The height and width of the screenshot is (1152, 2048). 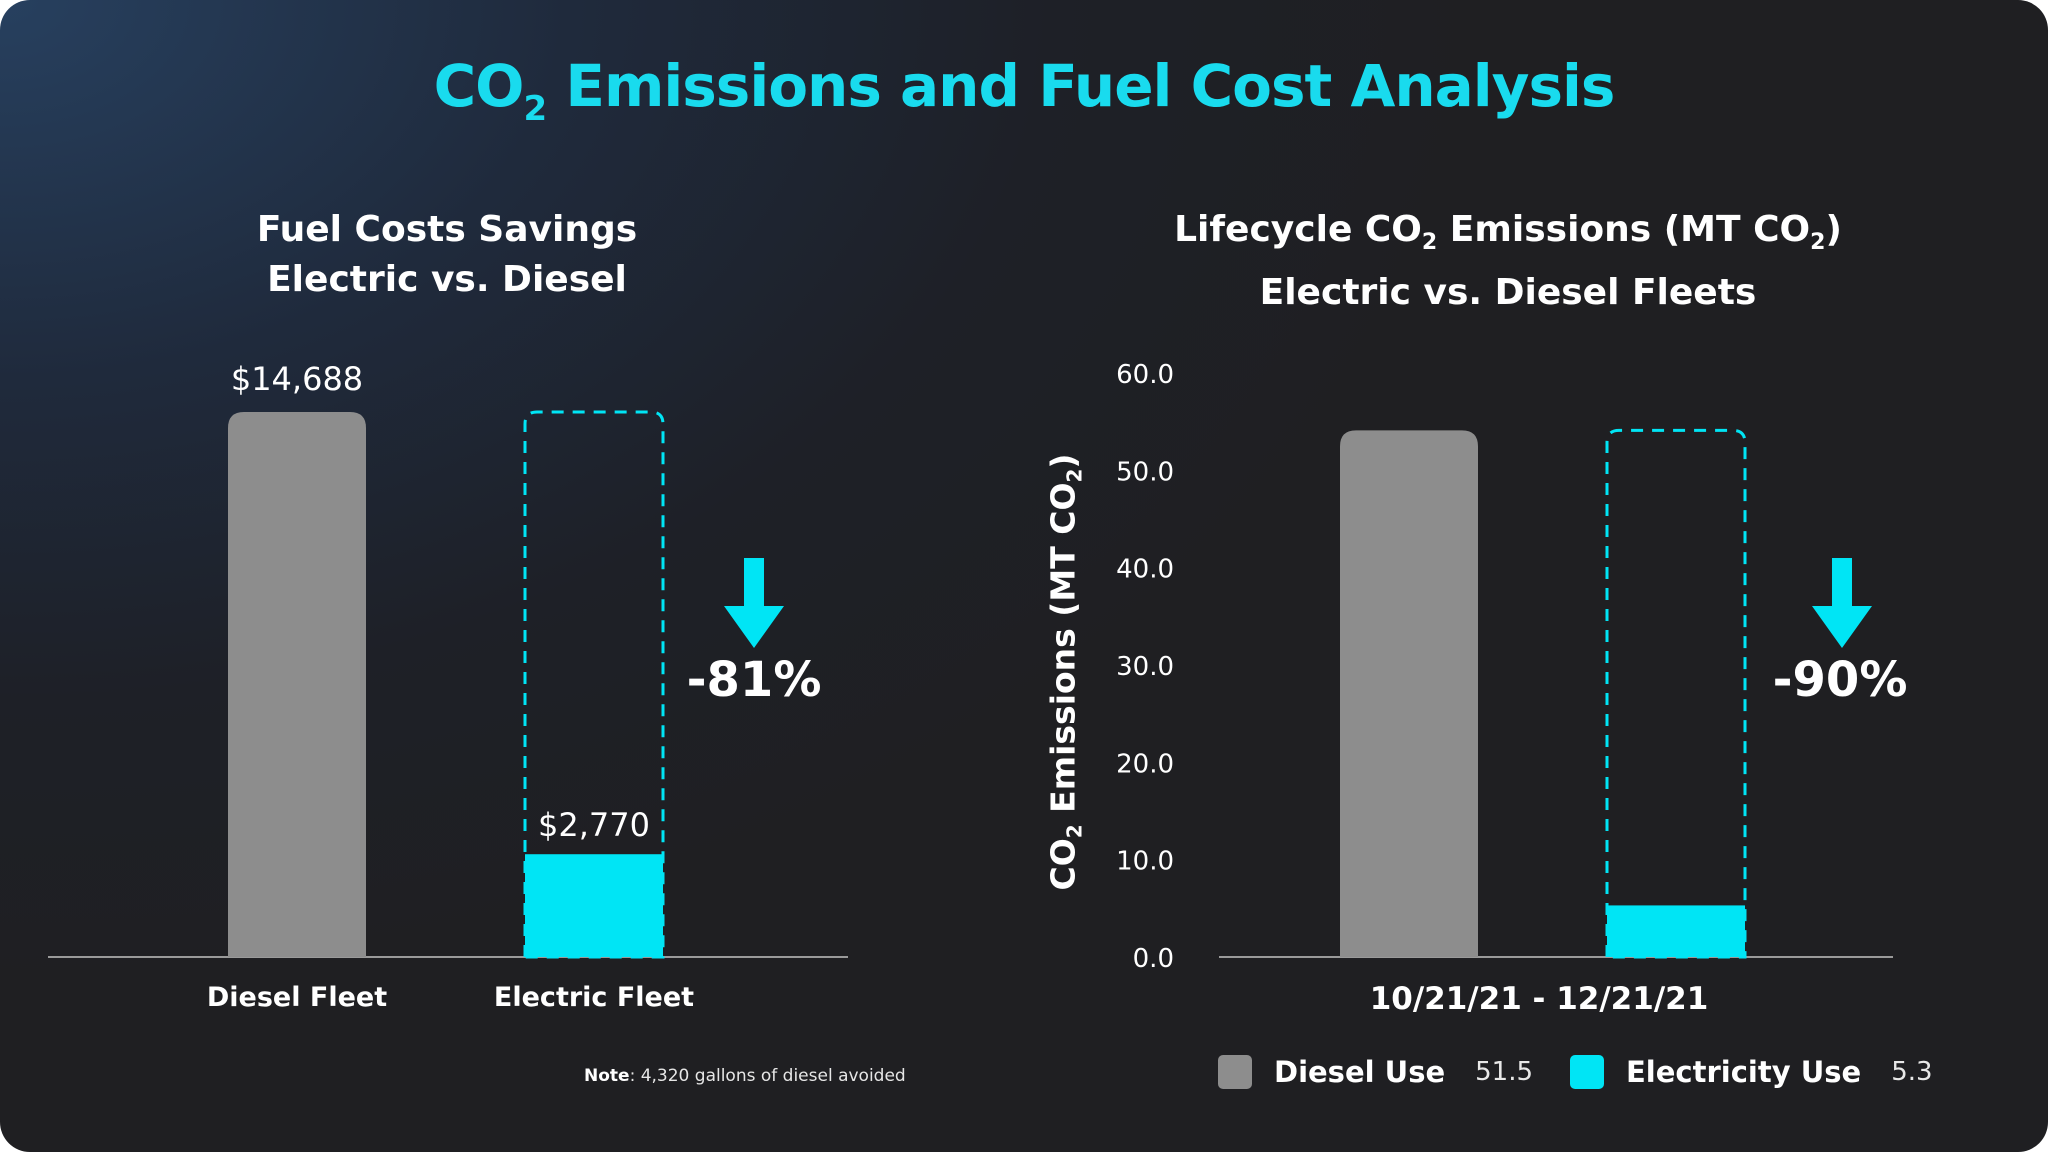 What do you see at coordinates (1539, 999) in the screenshot?
I see `emissions-x-axis-label: 10/21/21 - 12/21/21` at bounding box center [1539, 999].